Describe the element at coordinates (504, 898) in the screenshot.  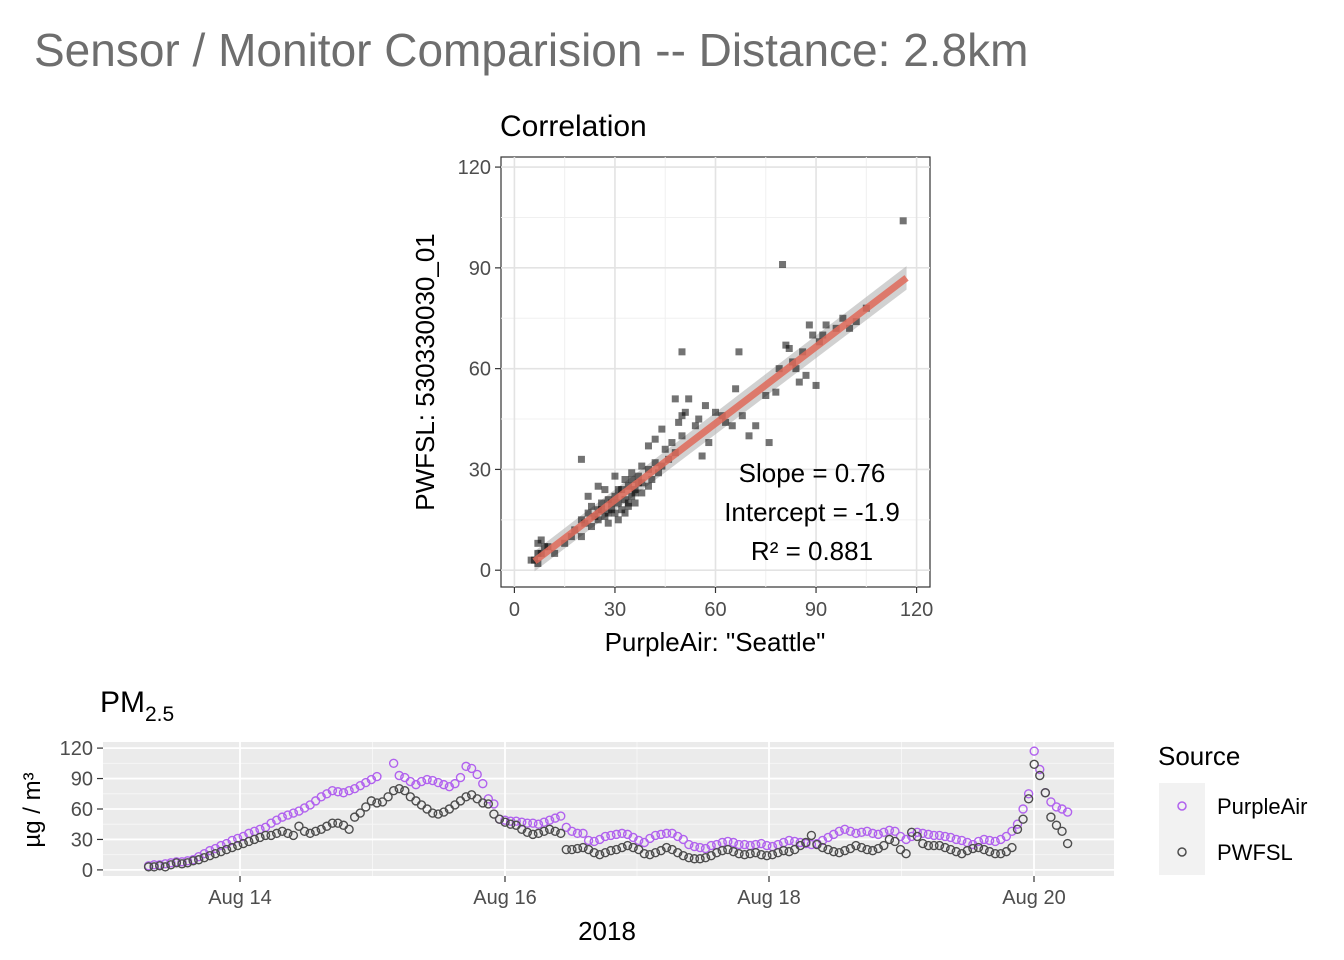
I see `x-tick-label: Aug 16` at that location.